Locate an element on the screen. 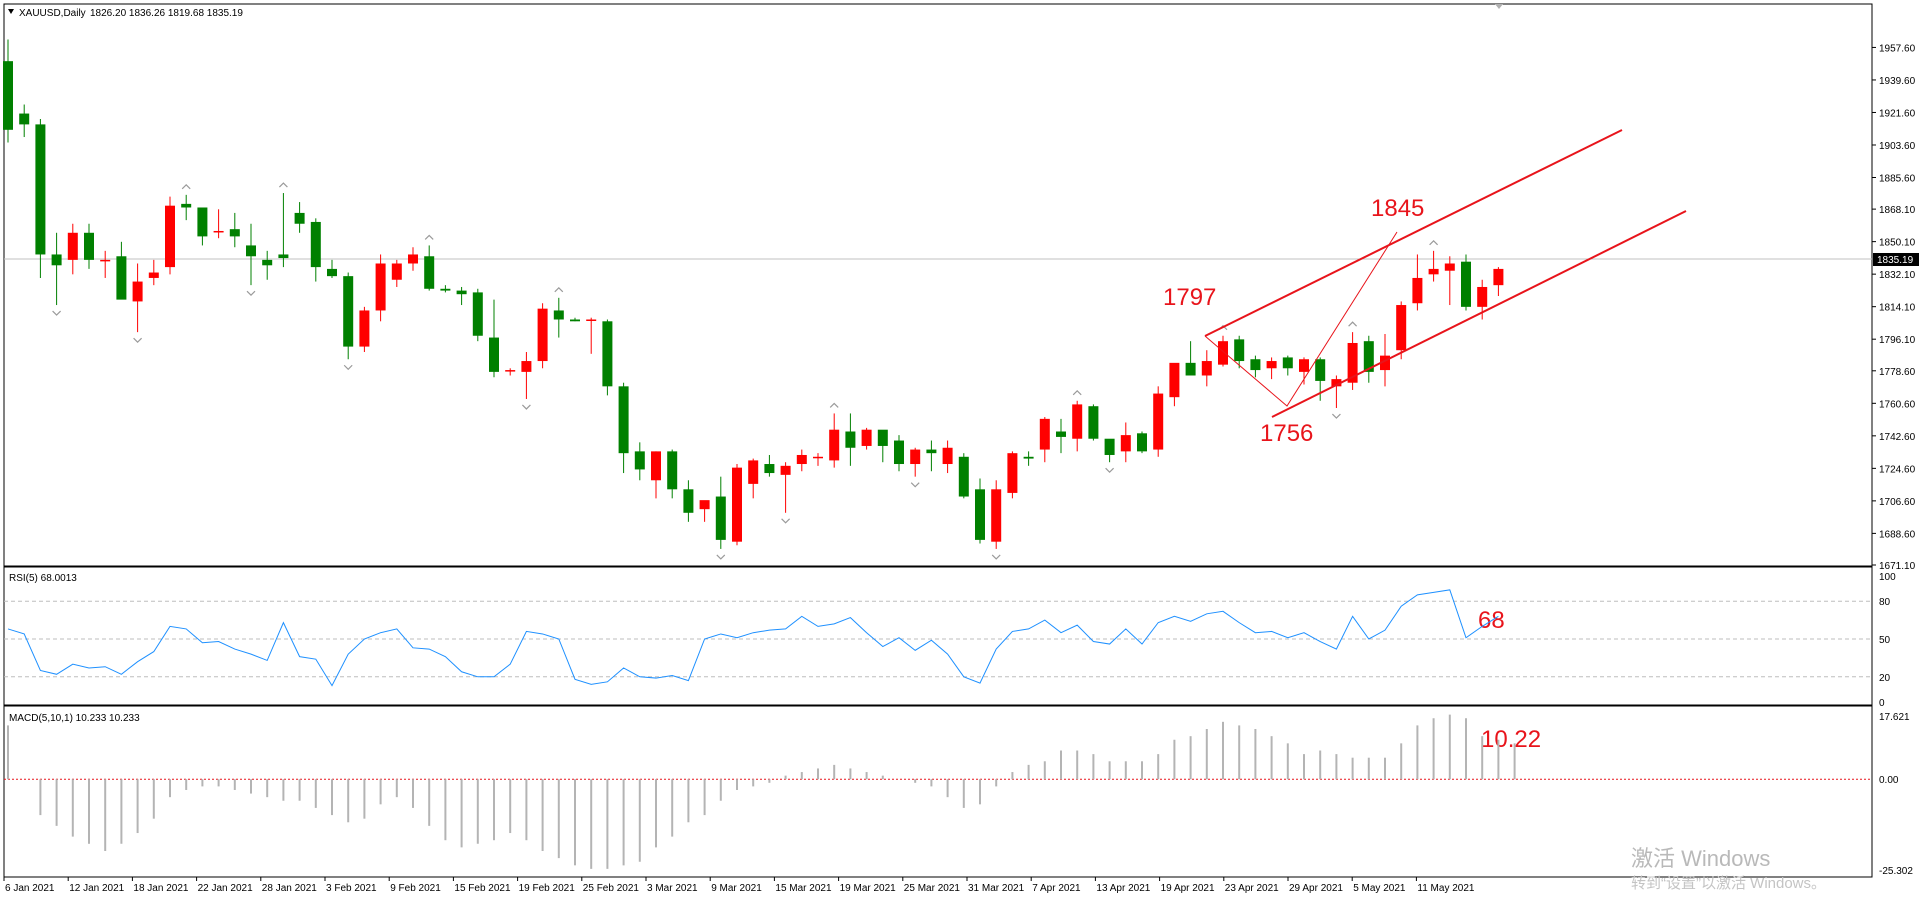 This screenshot has height=905, width=1920. current-price-label: 1835.19 is located at coordinates (1895, 260).